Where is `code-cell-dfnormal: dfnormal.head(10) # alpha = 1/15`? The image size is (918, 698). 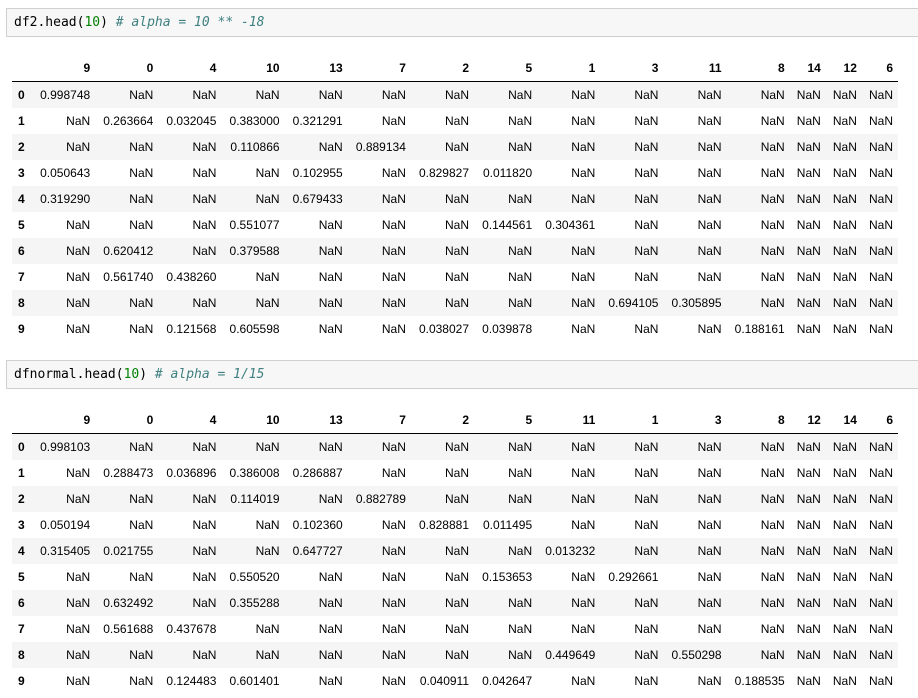
code-cell-dfnormal: dfnormal.head(10) # alpha = 1/15 is located at coordinates (462, 374).